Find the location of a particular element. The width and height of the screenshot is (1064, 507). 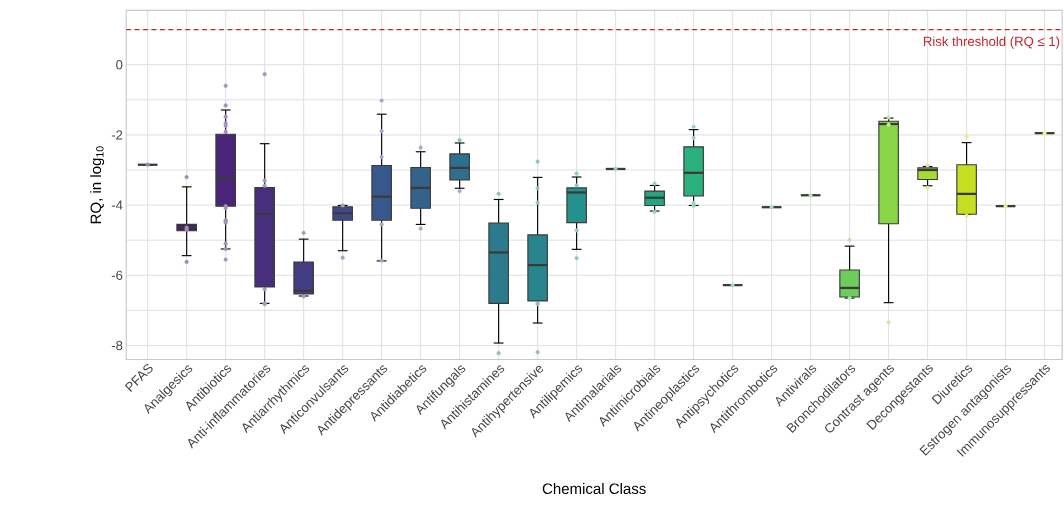

y-tick-label: -8 is located at coordinates (117, 345).